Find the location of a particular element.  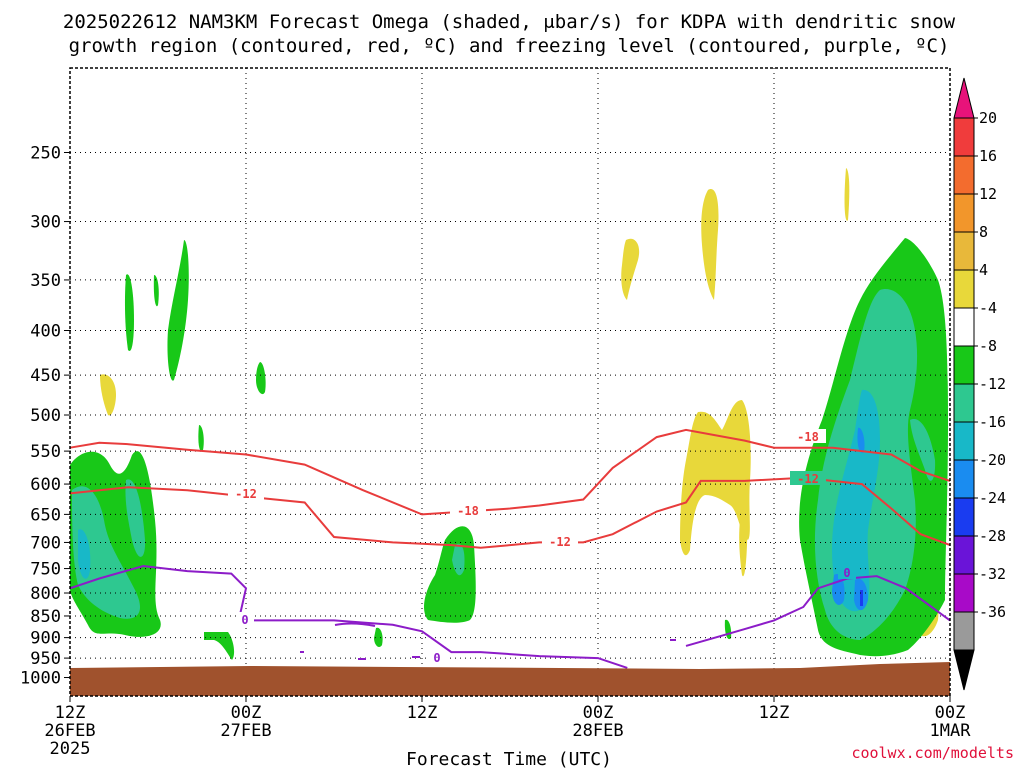

y-tick-label: 750 is located at coordinates (45, 570).